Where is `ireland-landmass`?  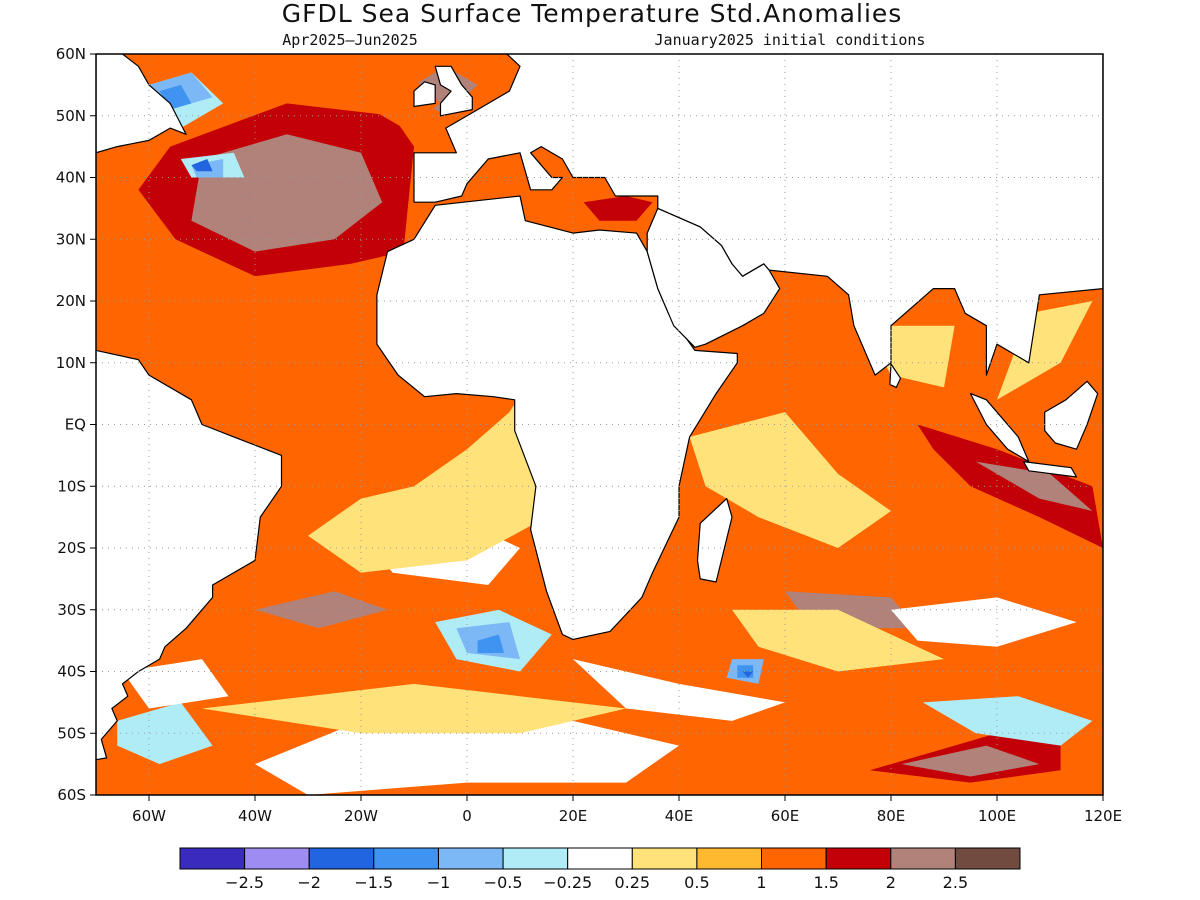 ireland-landmass is located at coordinates (424, 94).